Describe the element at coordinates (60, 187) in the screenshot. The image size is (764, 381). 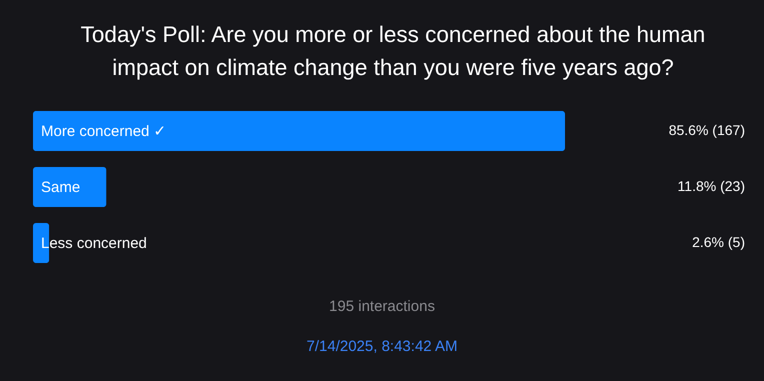
I see `y-tick-label: Same` at that location.